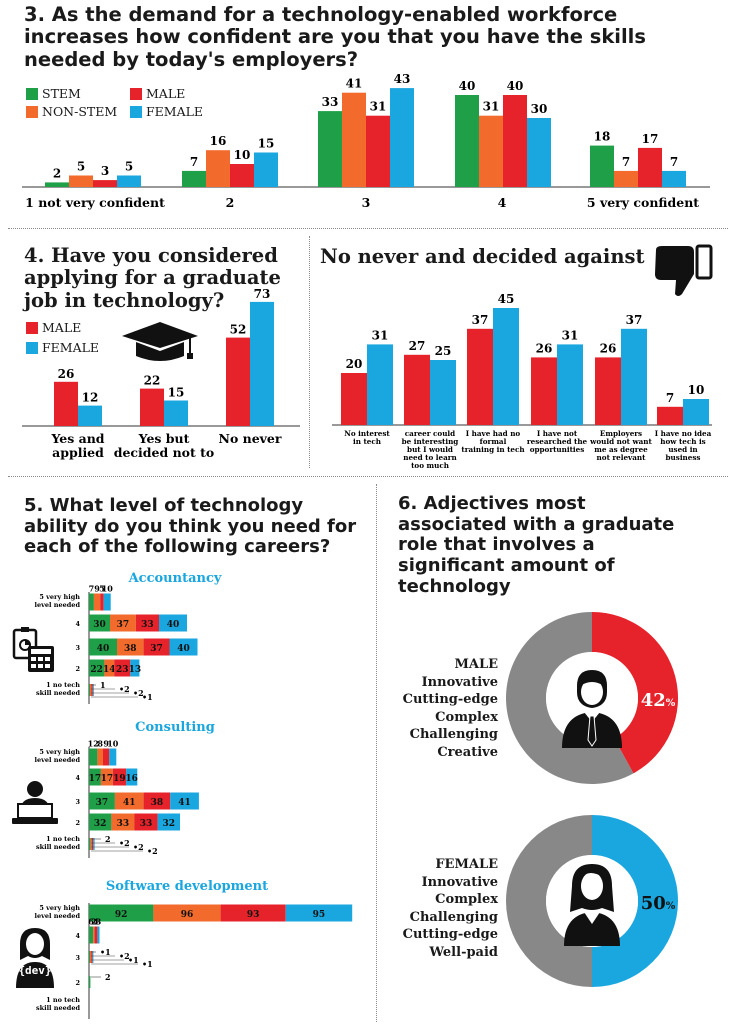 The image size is (737, 1024). Describe the element at coordinates (175, 578) in the screenshot. I see `group-title: Accountancy` at that location.